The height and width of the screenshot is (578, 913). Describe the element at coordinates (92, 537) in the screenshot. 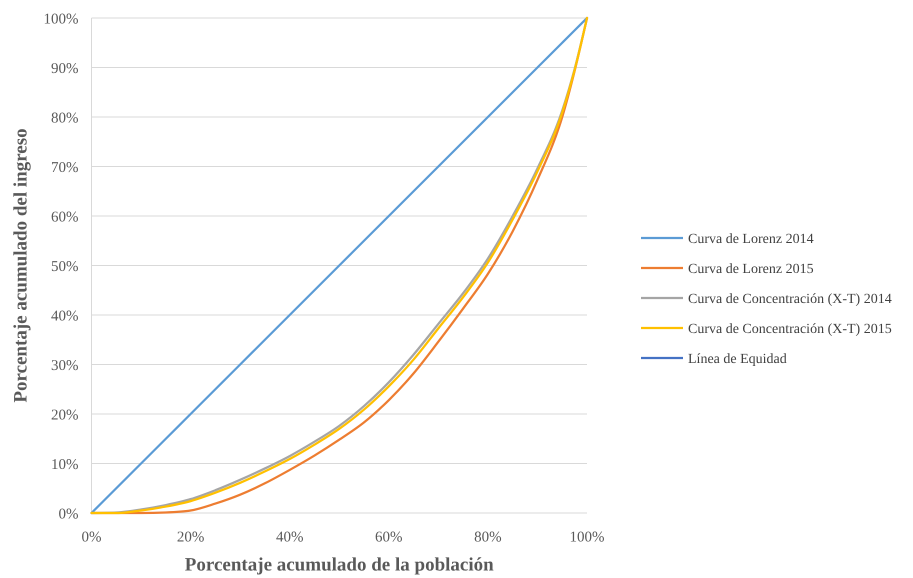

I see `x-tick-label: 0%` at that location.